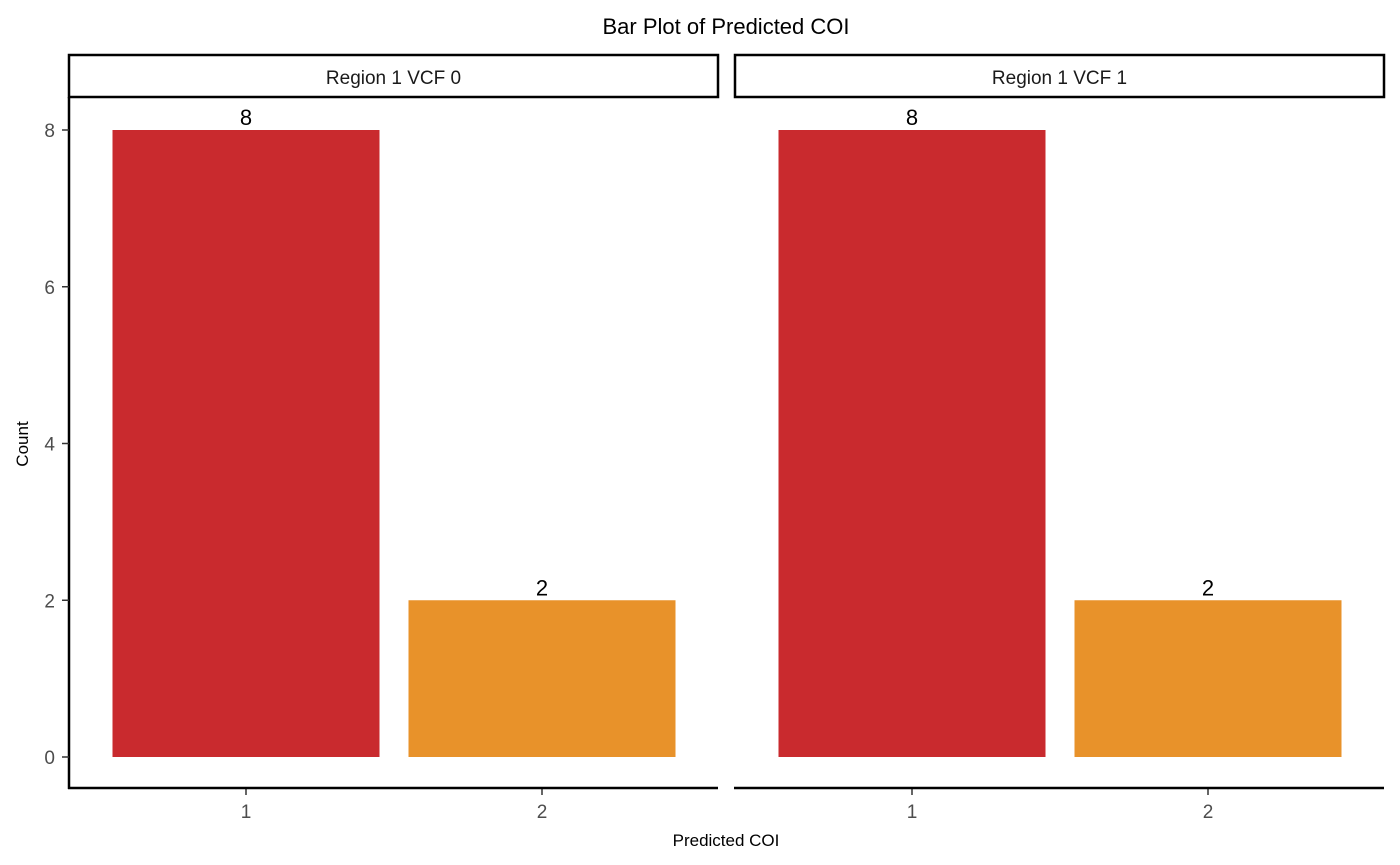 The height and width of the screenshot is (865, 1400). What do you see at coordinates (49, 445) in the screenshot?
I see `y-tick-label: 4` at bounding box center [49, 445].